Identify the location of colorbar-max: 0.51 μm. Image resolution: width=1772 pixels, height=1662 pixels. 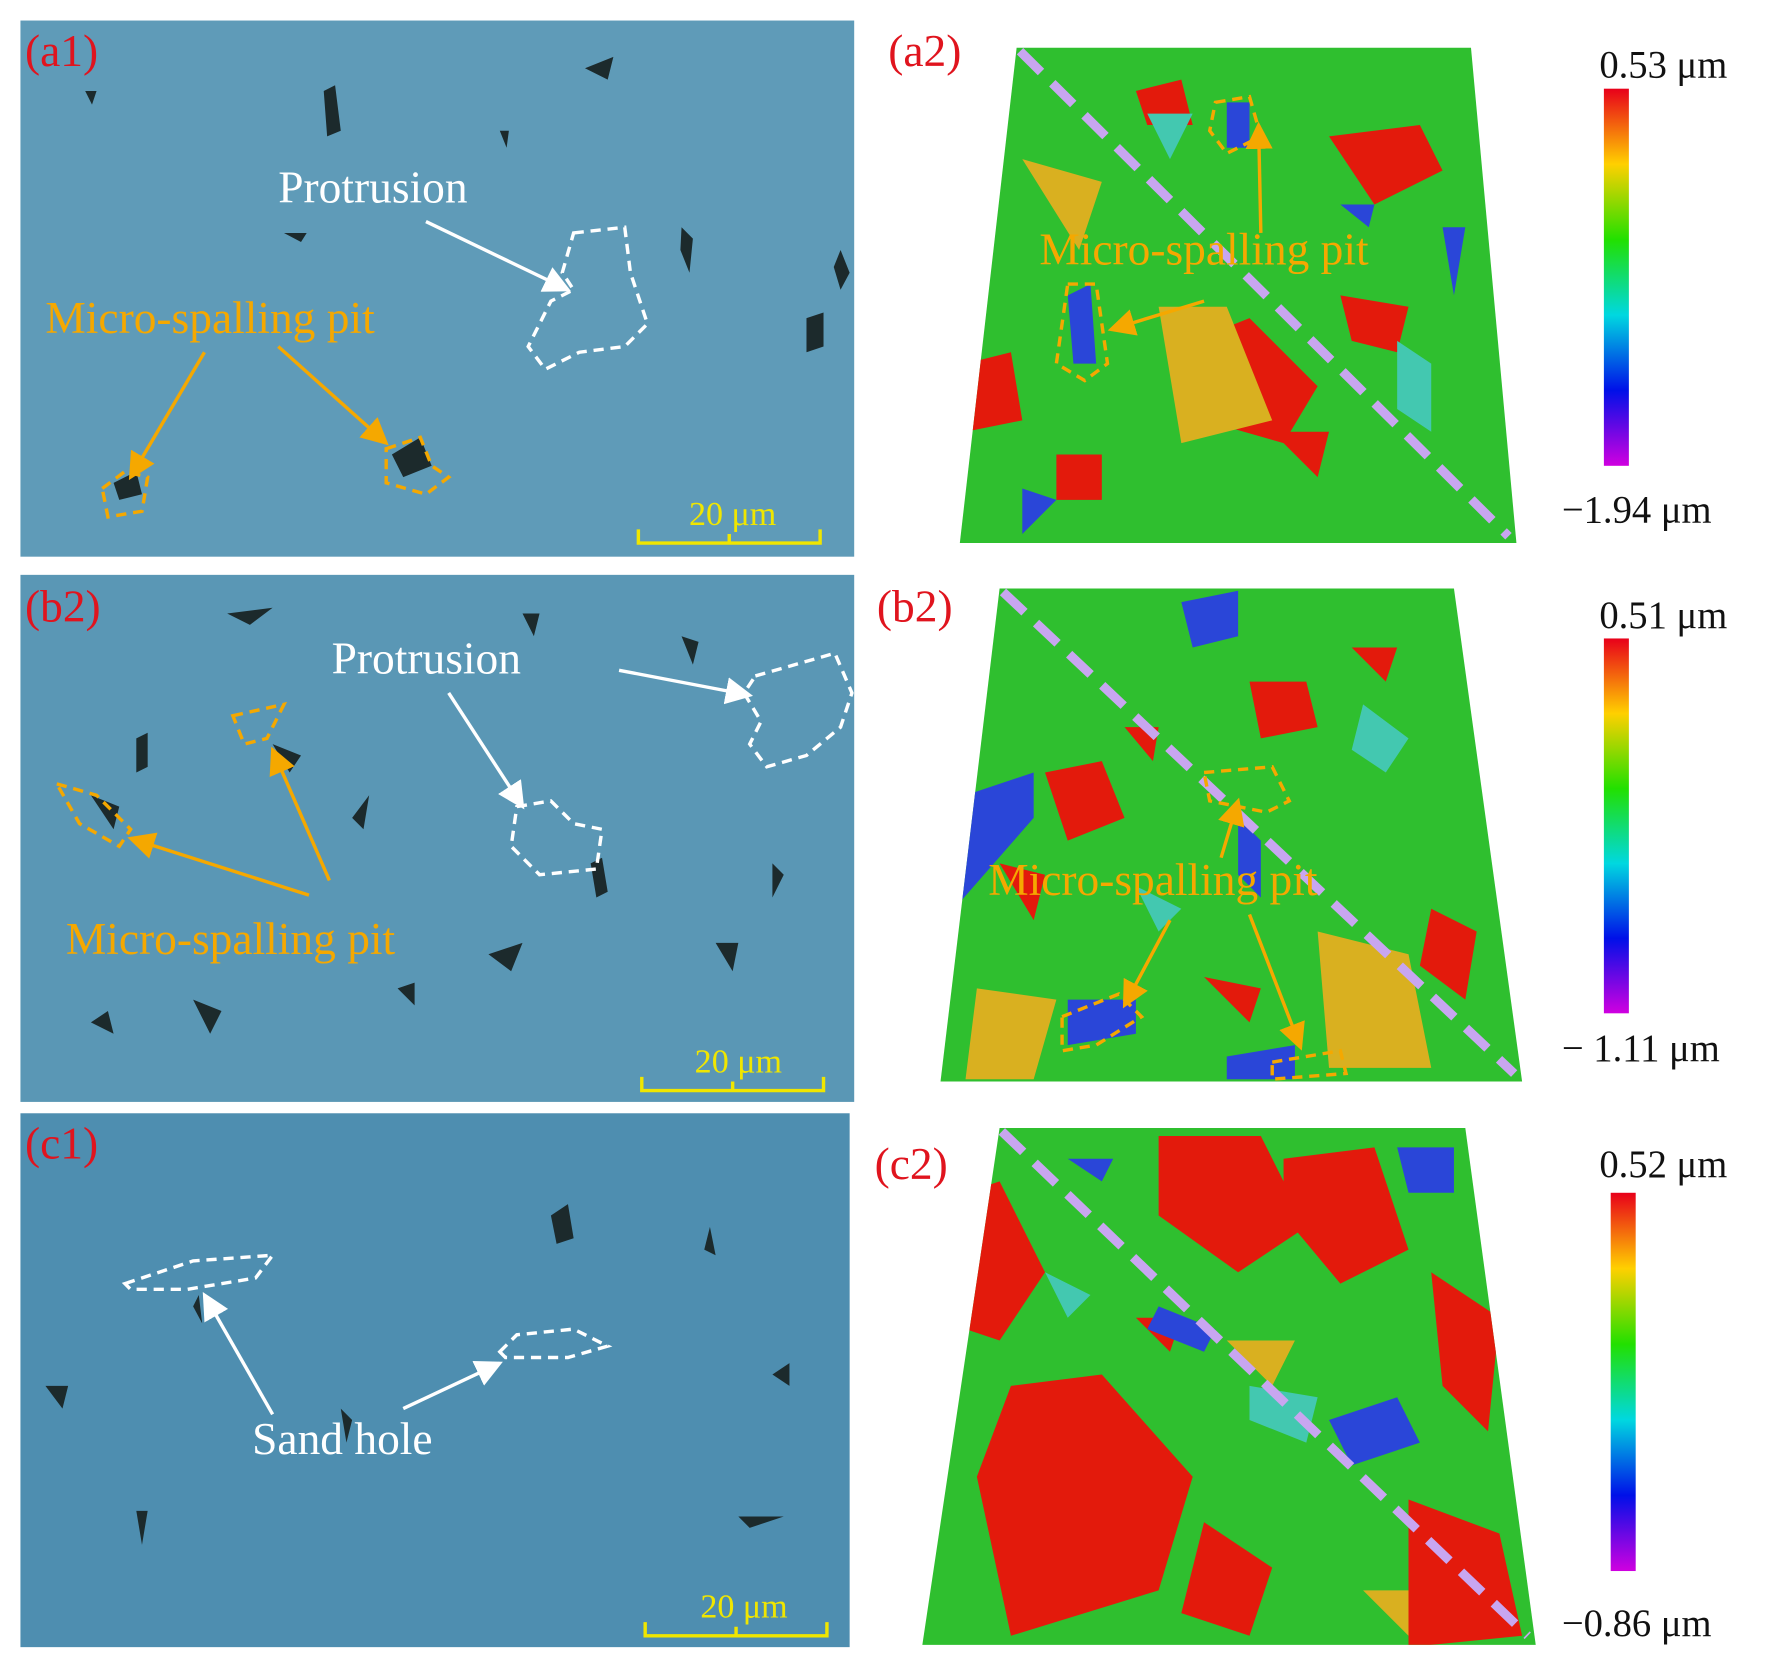
(1663, 616).